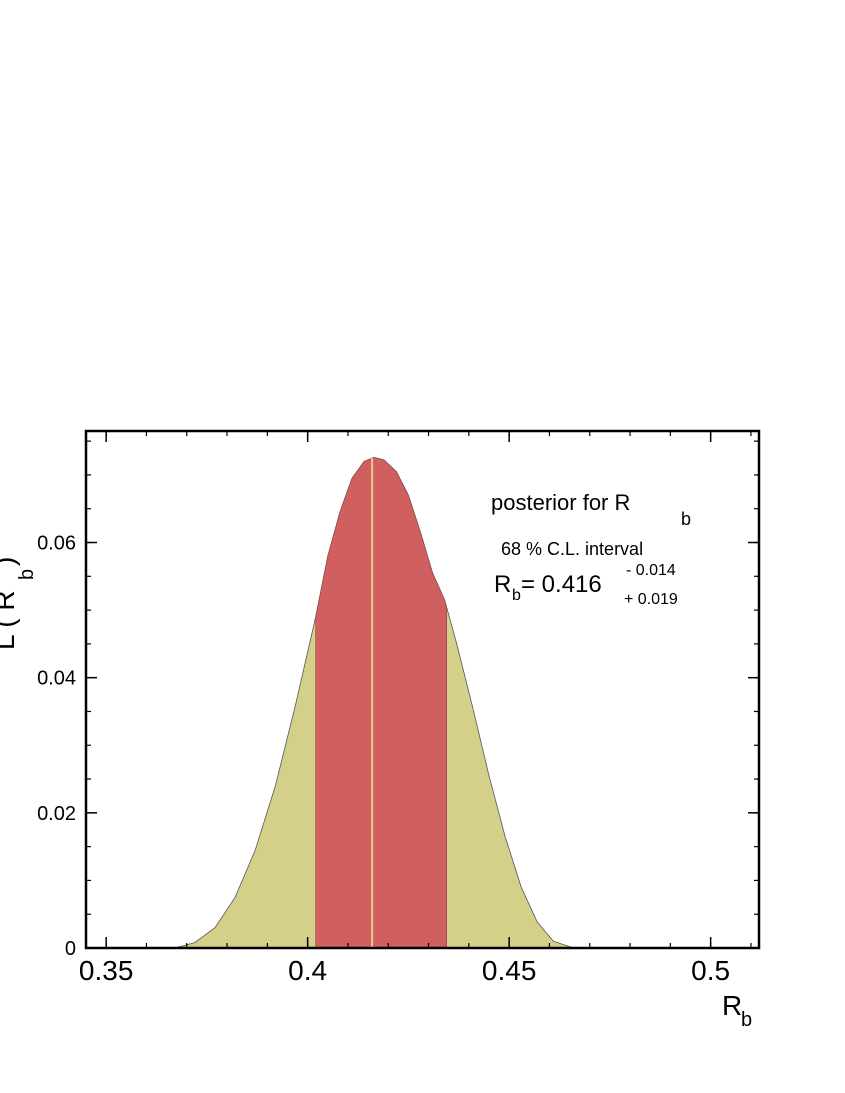  I want to click on annotation-title-sub: b, so click(686, 519).